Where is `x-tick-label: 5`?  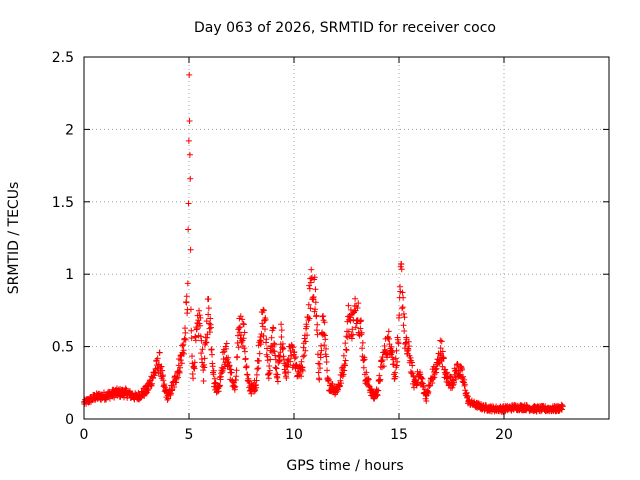
x-tick-label: 5 is located at coordinates (189, 435).